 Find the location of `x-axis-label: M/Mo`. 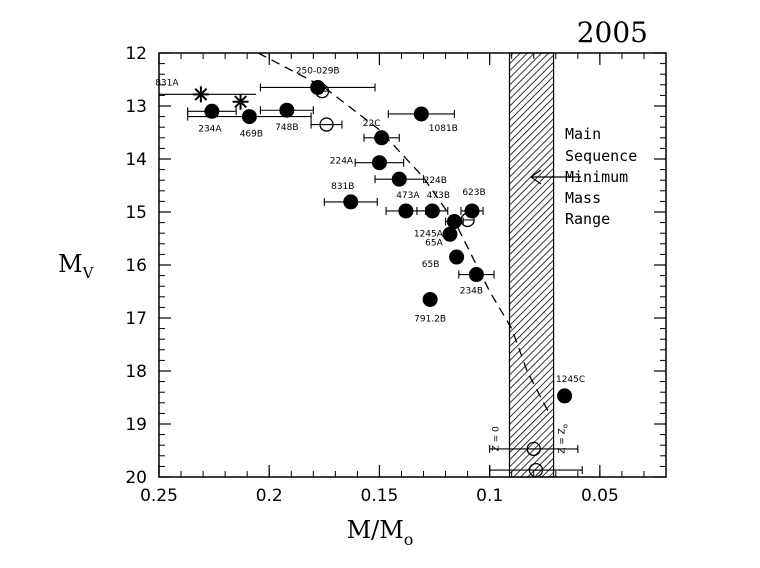

x-axis-label: M/Mo is located at coordinates (380, 532).